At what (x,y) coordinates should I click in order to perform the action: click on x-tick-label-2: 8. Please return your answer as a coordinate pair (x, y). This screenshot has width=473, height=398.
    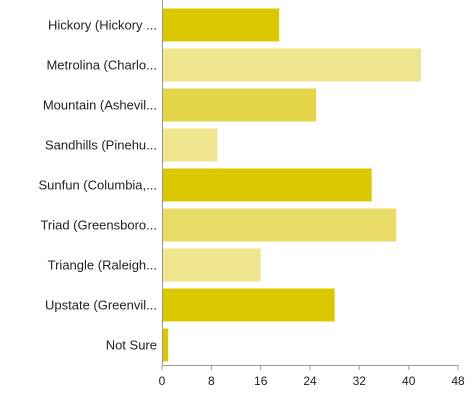
    Looking at the image, I should click on (211, 381).